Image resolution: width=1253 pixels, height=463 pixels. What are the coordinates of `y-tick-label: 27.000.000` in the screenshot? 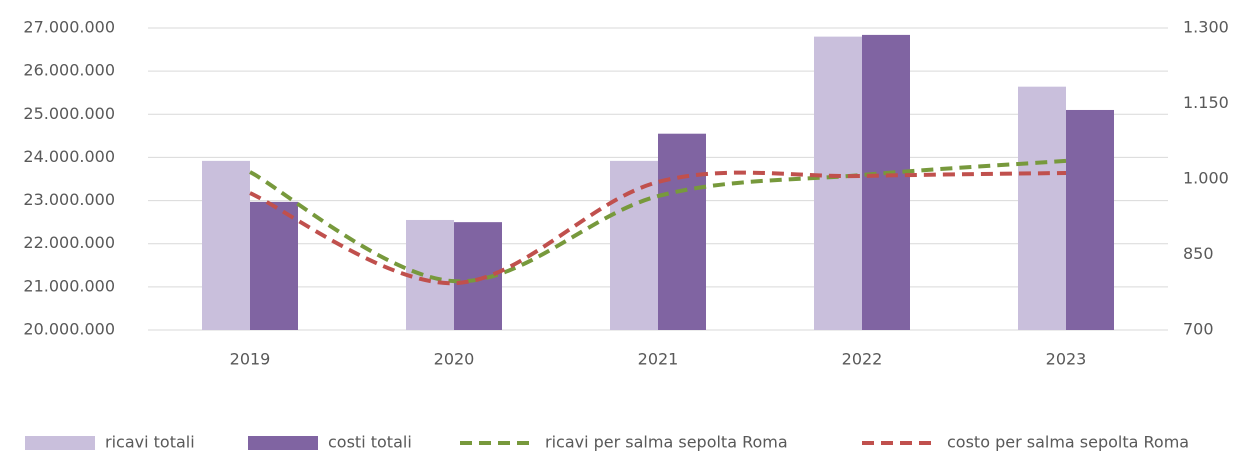 It's located at (69, 27).